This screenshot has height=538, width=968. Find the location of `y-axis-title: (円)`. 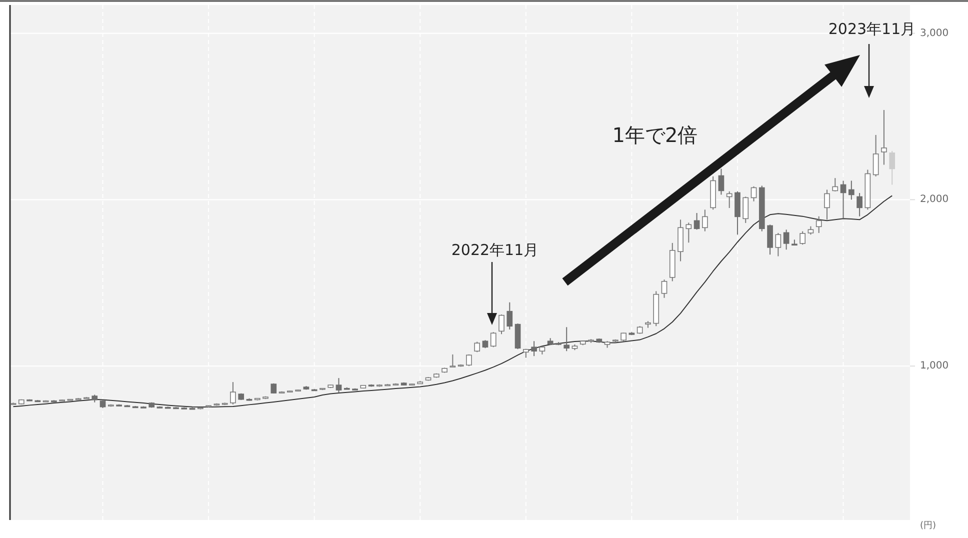

y-axis-title: (円) is located at coordinates (928, 526).